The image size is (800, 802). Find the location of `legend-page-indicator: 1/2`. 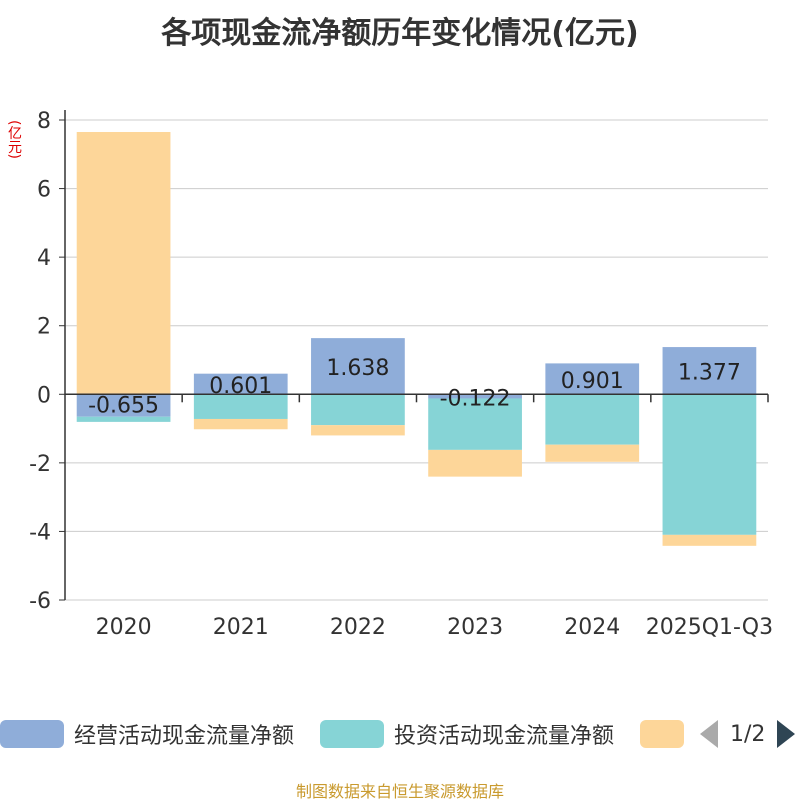

legend-page-indicator: 1/2 is located at coordinates (748, 734).